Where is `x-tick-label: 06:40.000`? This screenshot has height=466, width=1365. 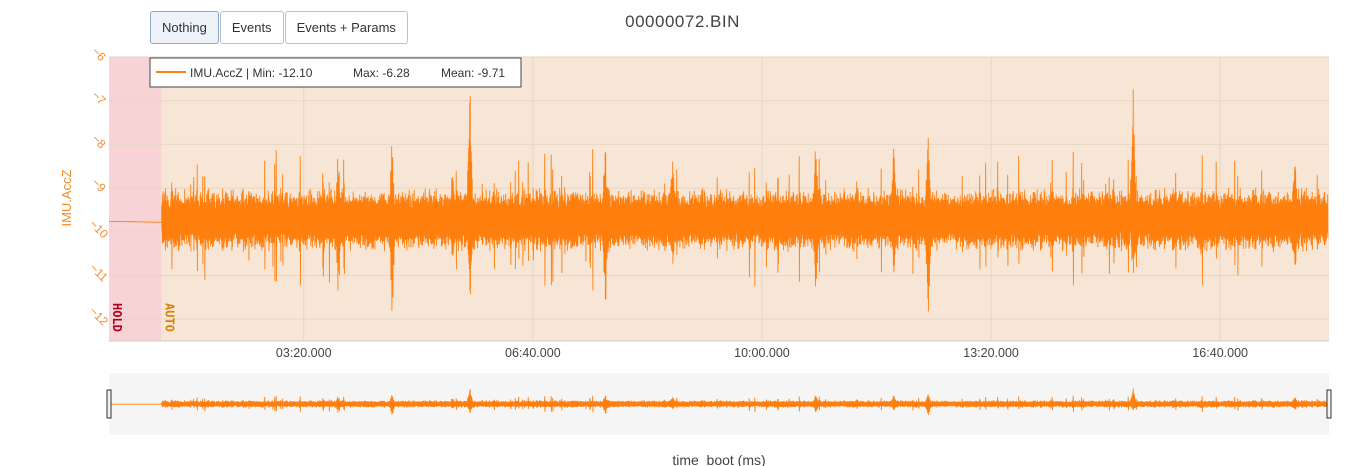
x-tick-label: 06:40.000 is located at coordinates (533, 353).